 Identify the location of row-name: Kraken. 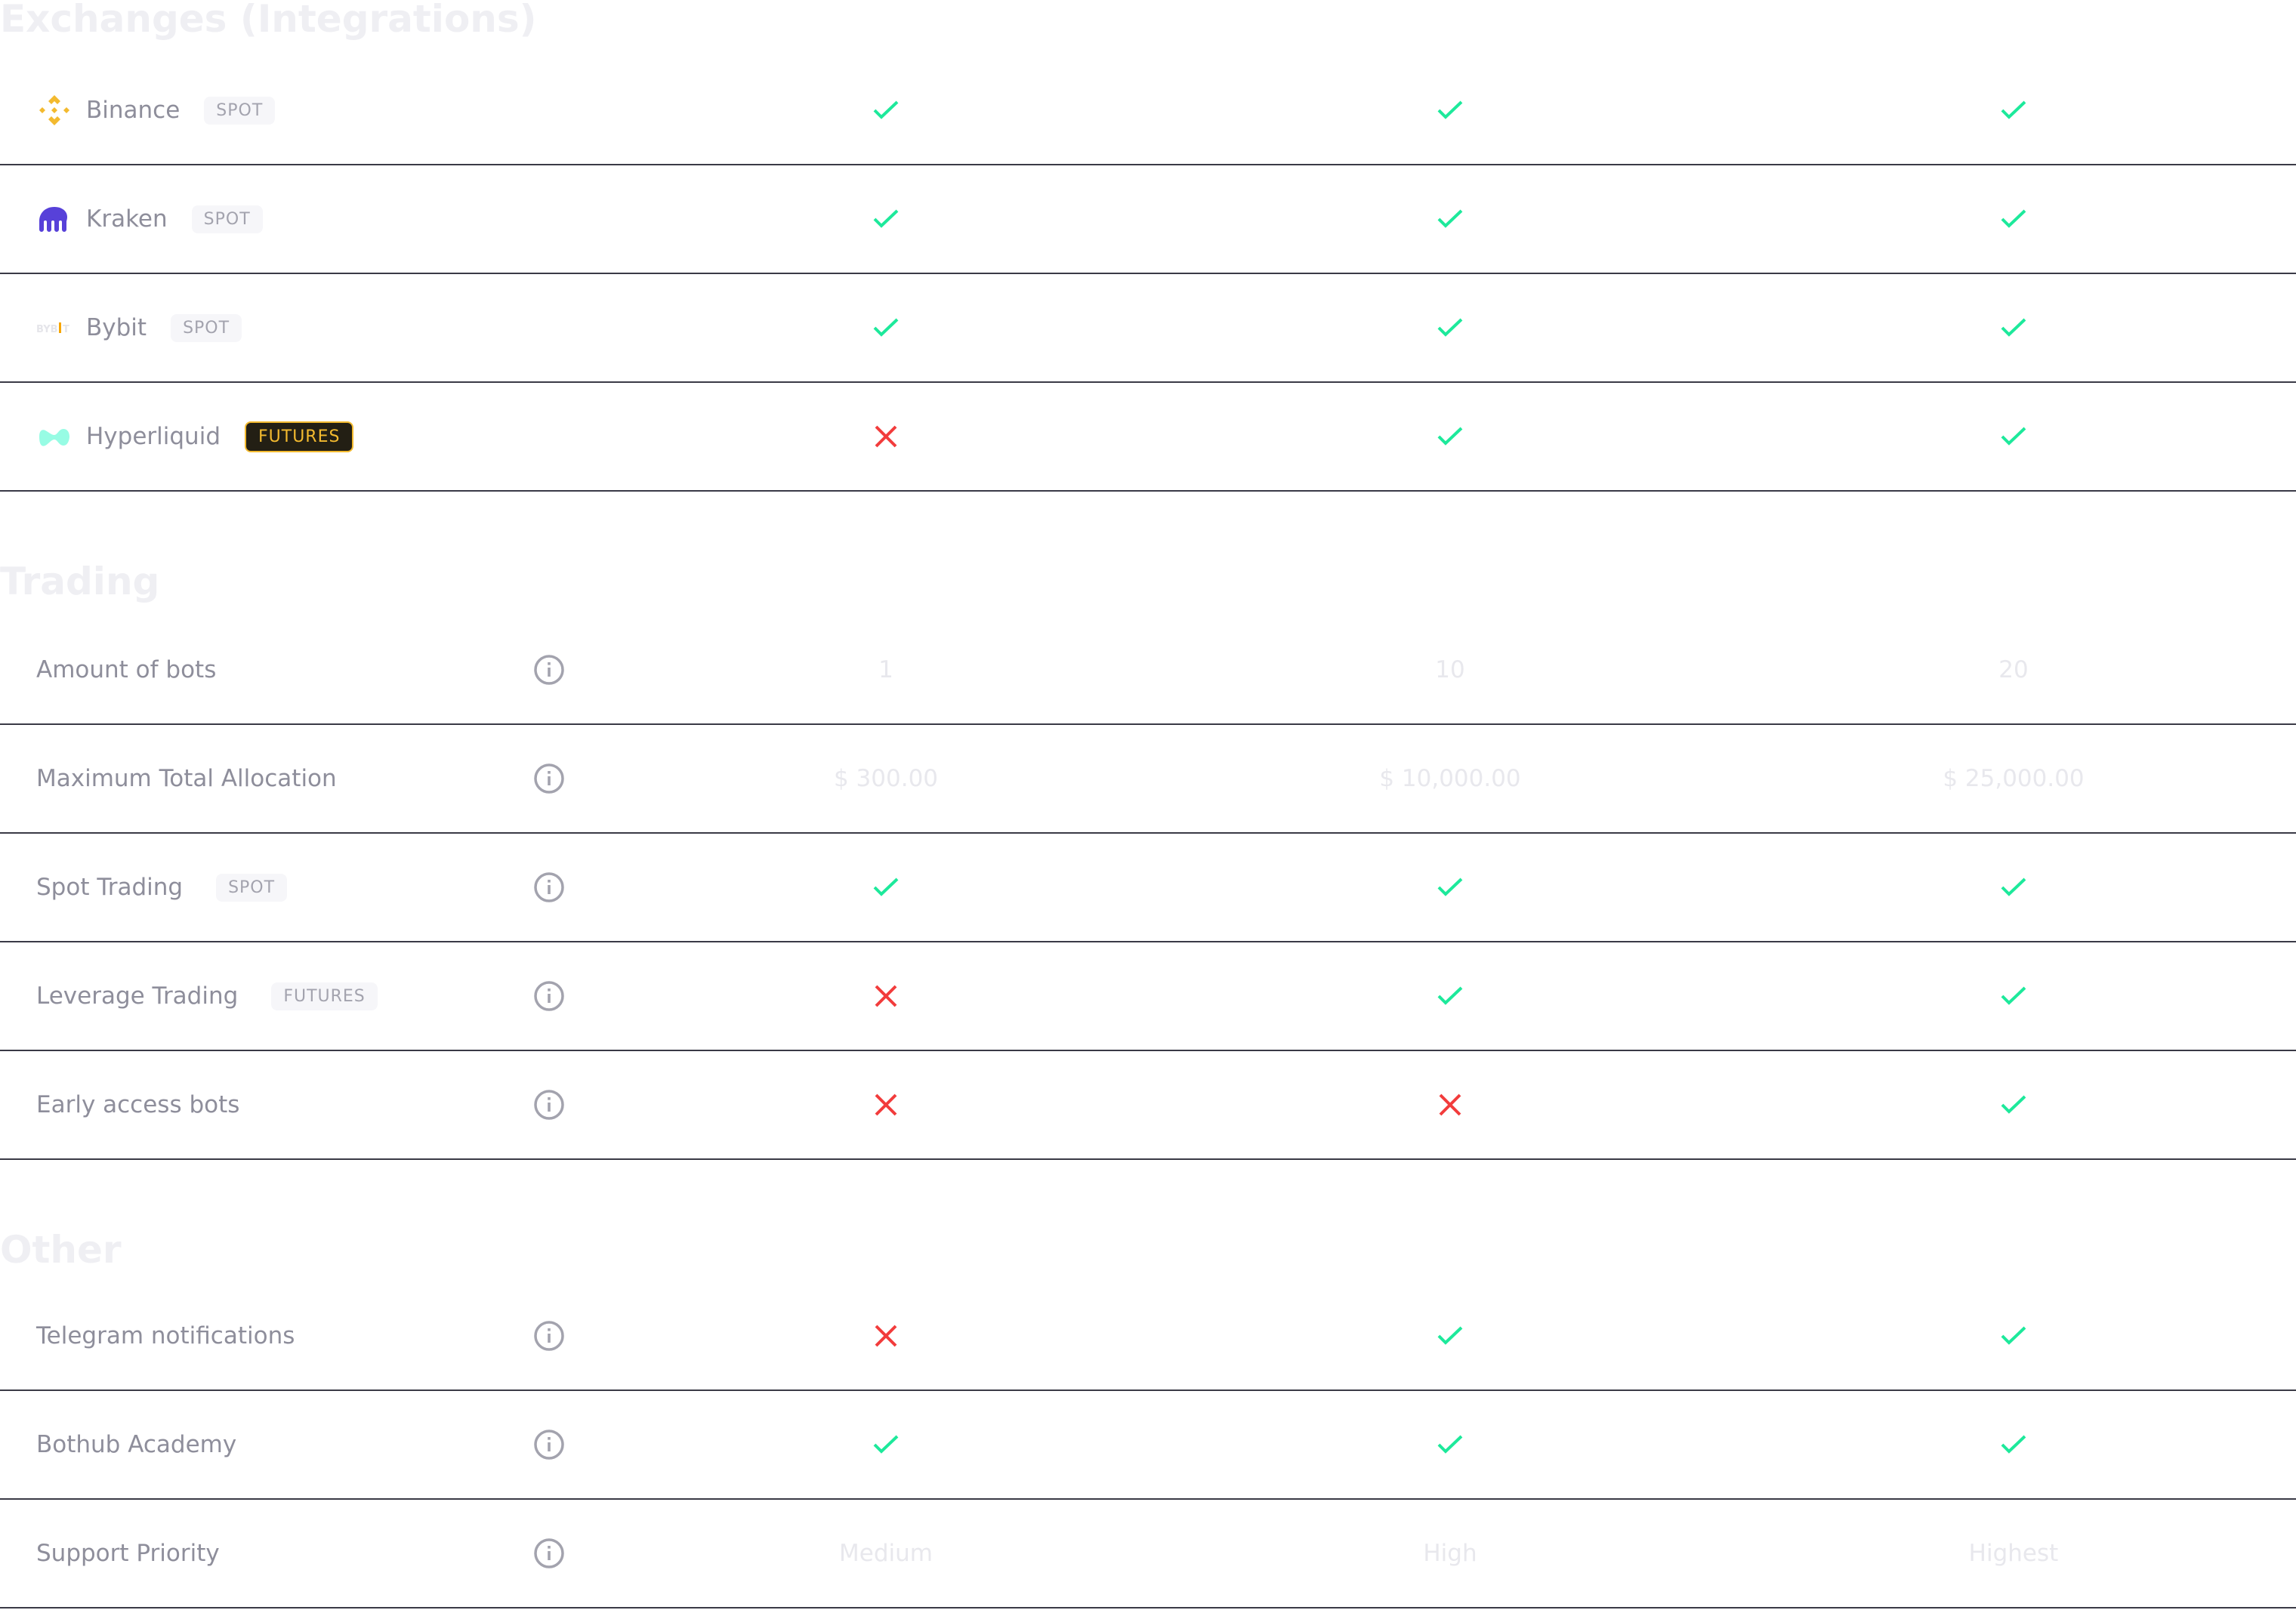
(127, 219).